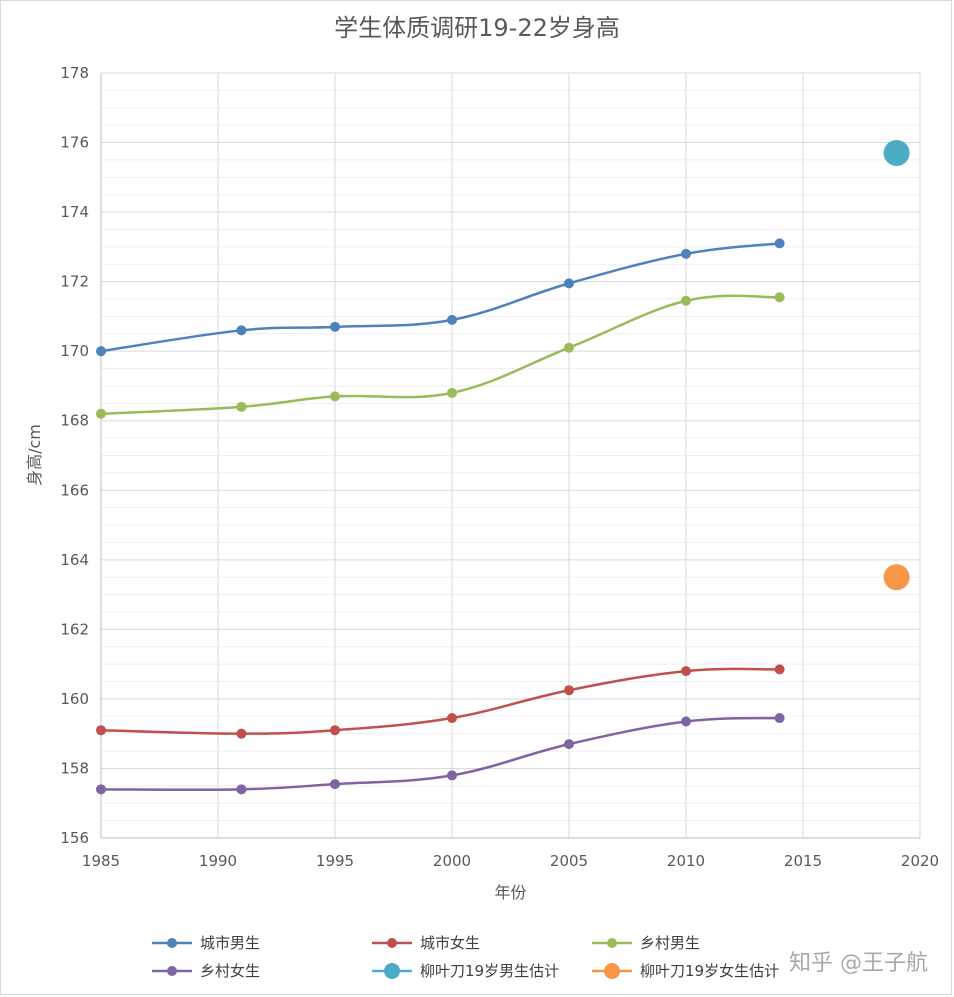 The height and width of the screenshot is (997, 954). What do you see at coordinates (230, 971) in the screenshot?
I see `legend-label: 乡村女生` at bounding box center [230, 971].